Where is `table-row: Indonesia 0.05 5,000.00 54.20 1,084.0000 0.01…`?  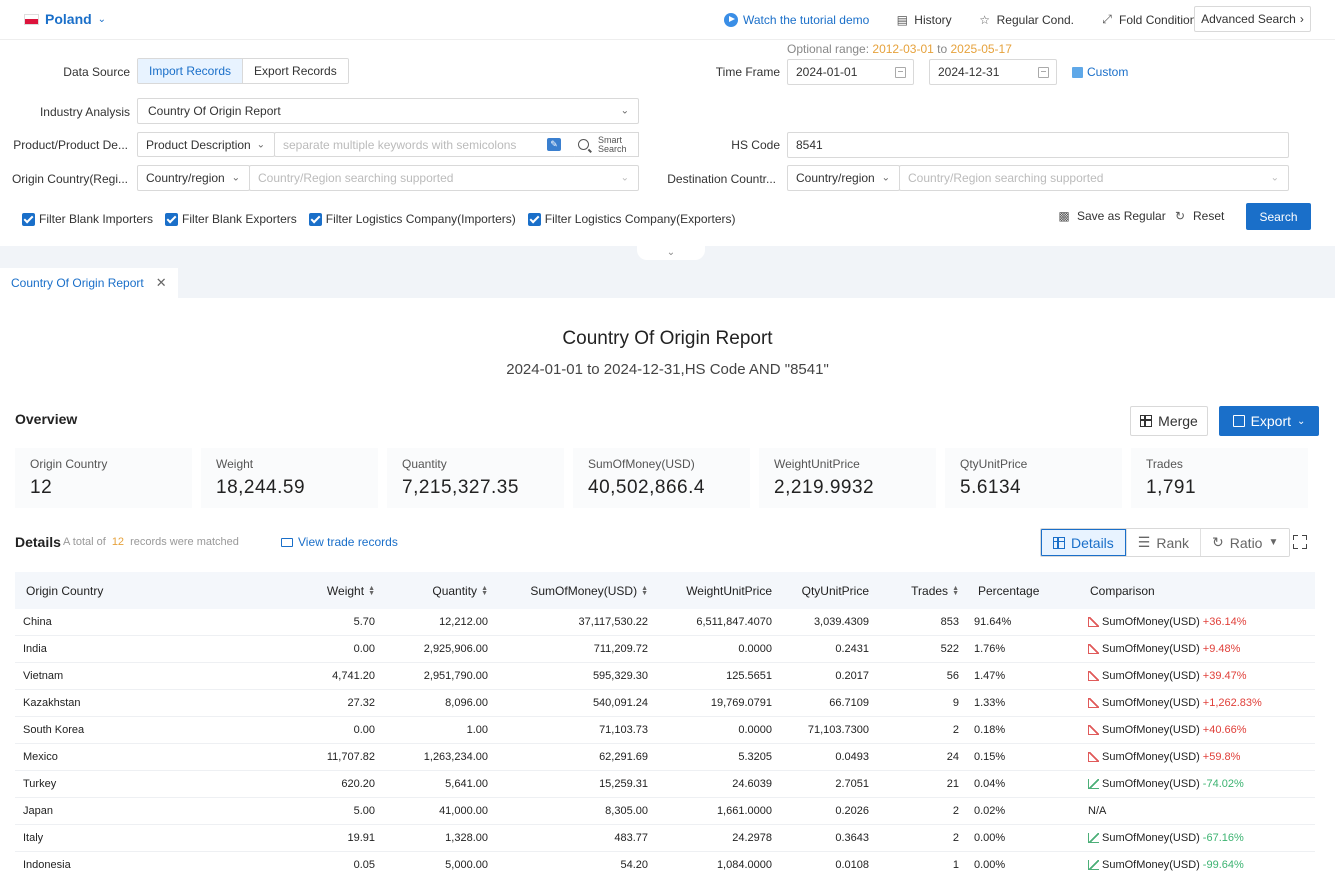 table-row: Indonesia 0.05 5,000.00 54.20 1,084.0000 0.01… is located at coordinates (665, 865).